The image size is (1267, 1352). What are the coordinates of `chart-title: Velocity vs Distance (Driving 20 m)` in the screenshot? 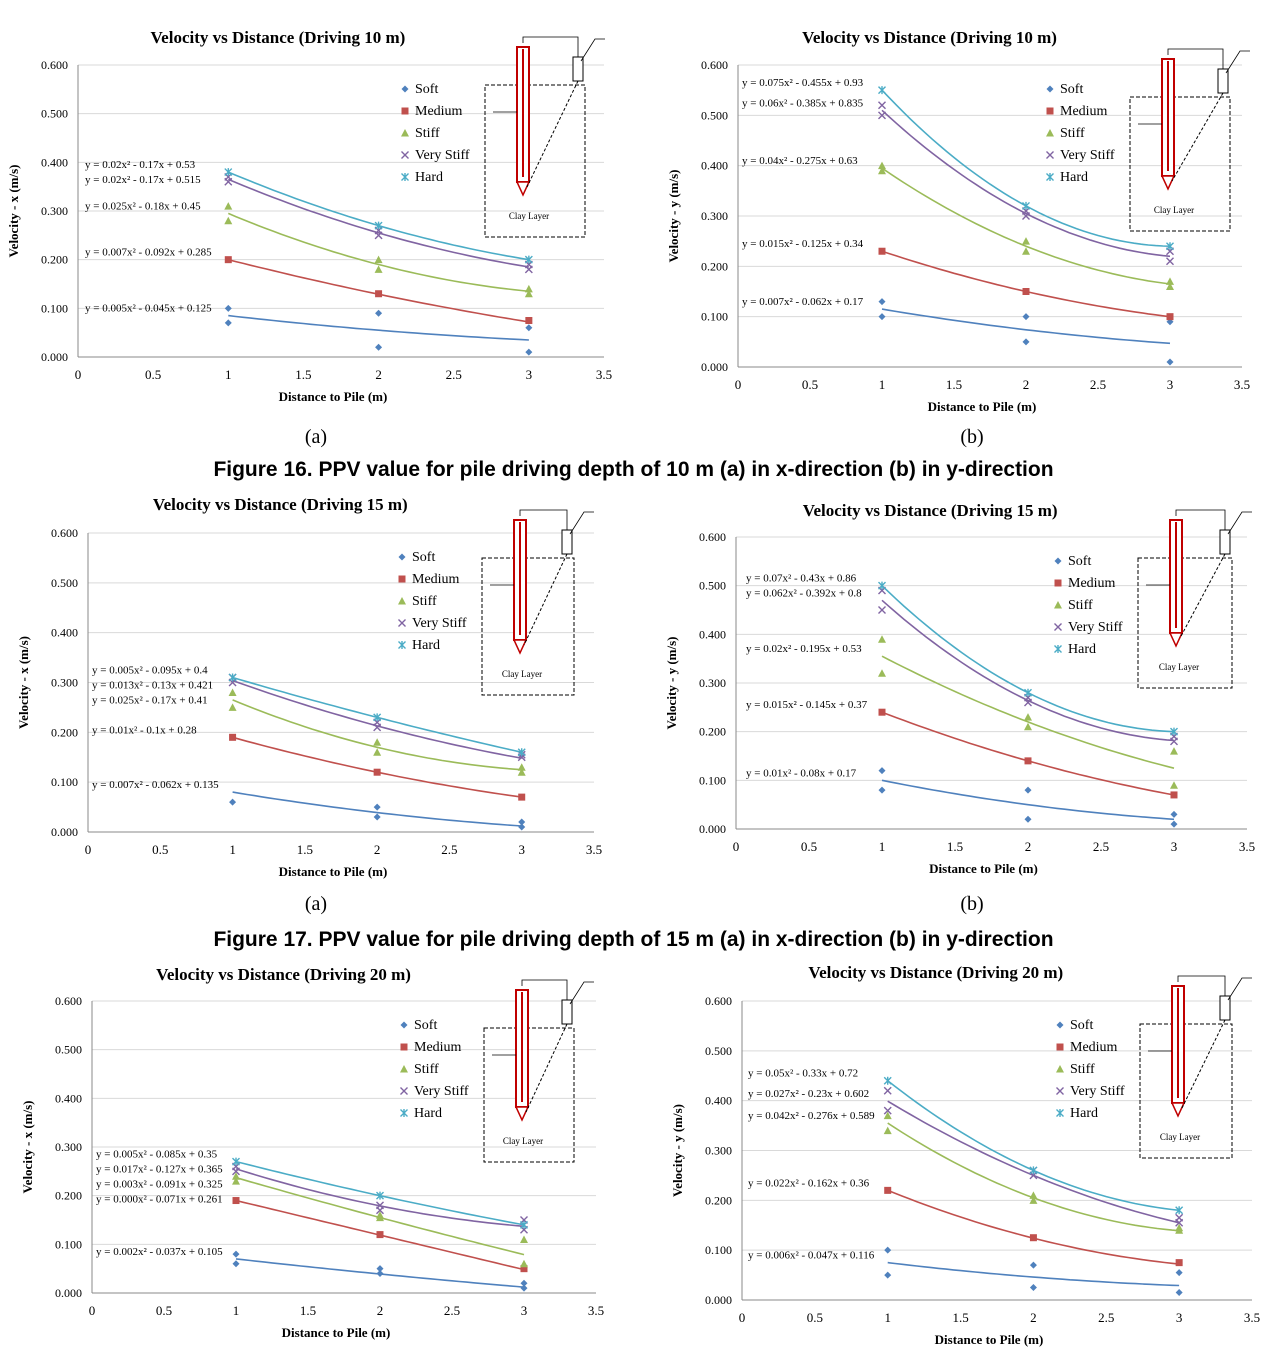 It's located at (283, 974).